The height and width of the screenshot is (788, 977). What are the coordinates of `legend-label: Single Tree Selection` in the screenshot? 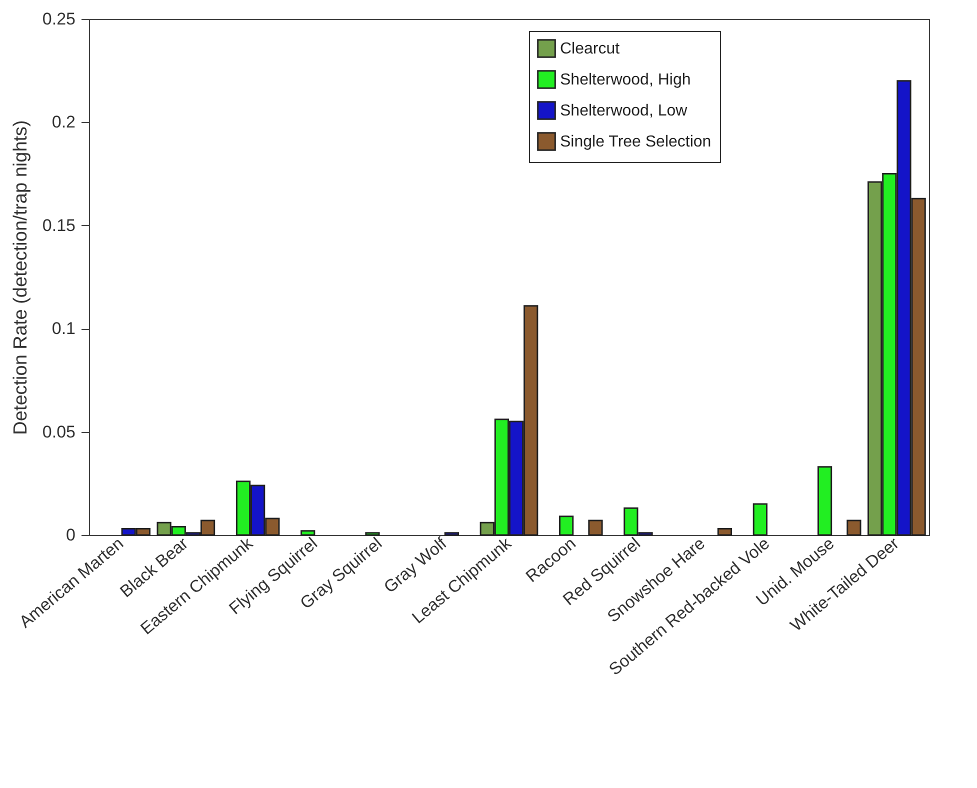 It's located at (636, 142).